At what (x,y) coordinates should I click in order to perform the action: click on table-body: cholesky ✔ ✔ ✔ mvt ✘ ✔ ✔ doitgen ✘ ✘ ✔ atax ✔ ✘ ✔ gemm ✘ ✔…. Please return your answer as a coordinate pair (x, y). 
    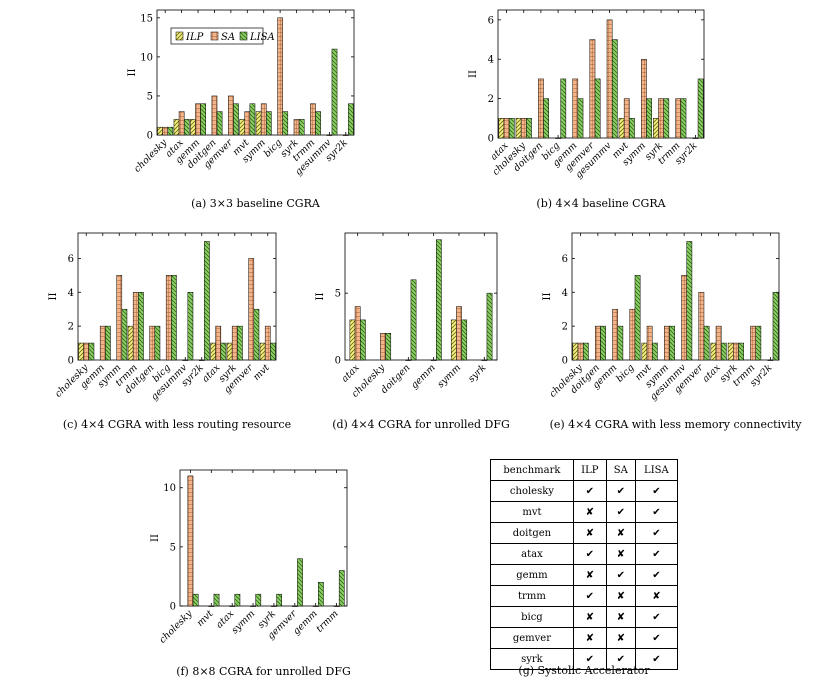
    Looking at the image, I should click on (584, 575).